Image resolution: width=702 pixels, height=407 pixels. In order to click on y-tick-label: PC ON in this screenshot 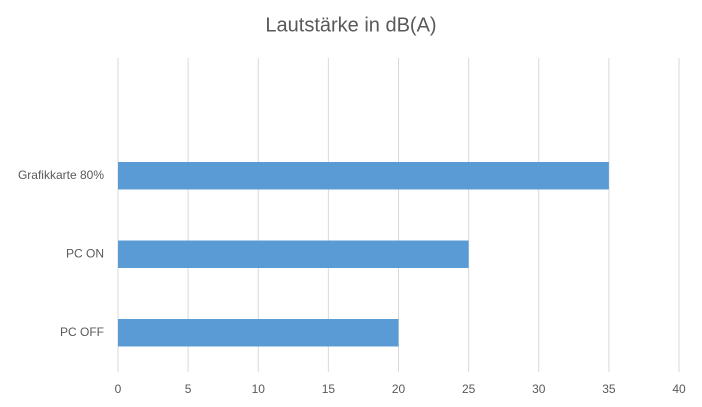, I will do `click(85, 253)`.